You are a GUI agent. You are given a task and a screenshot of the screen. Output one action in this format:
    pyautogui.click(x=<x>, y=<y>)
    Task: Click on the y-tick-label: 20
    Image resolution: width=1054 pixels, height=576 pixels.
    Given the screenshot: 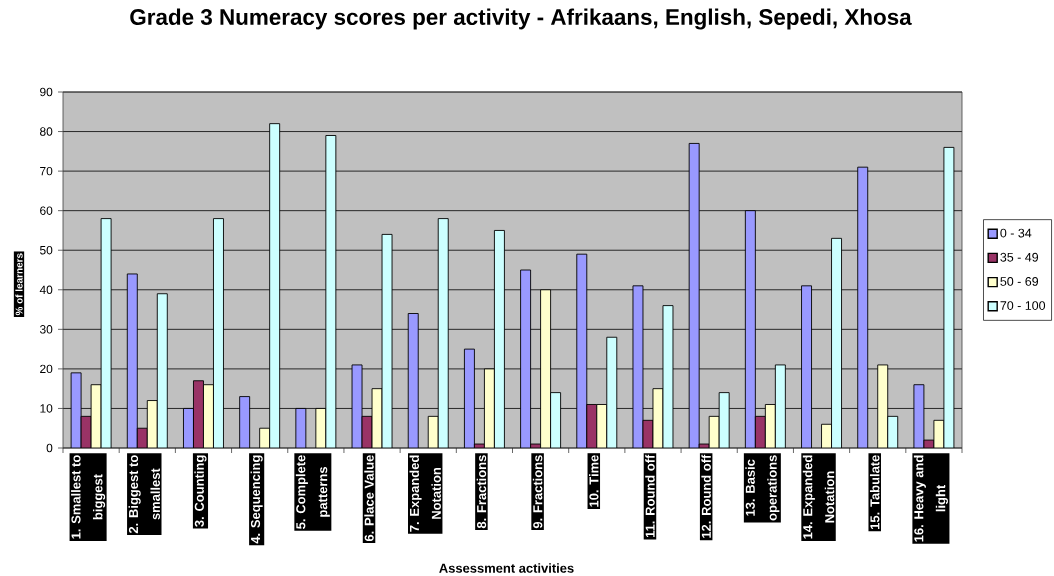 What is the action you would take?
    pyautogui.click(x=46, y=369)
    